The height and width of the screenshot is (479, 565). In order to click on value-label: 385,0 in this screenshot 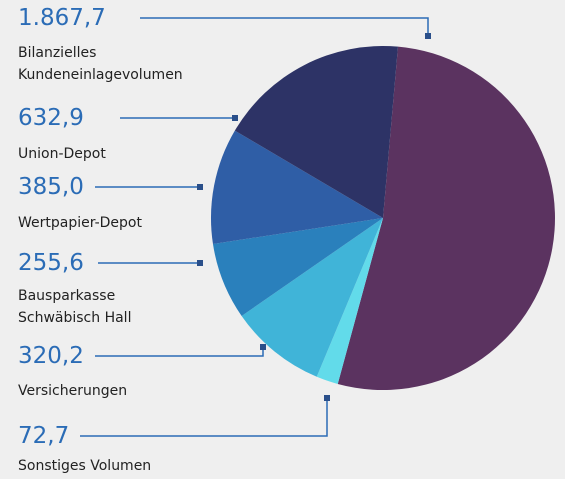, I will do `click(51, 187)`.